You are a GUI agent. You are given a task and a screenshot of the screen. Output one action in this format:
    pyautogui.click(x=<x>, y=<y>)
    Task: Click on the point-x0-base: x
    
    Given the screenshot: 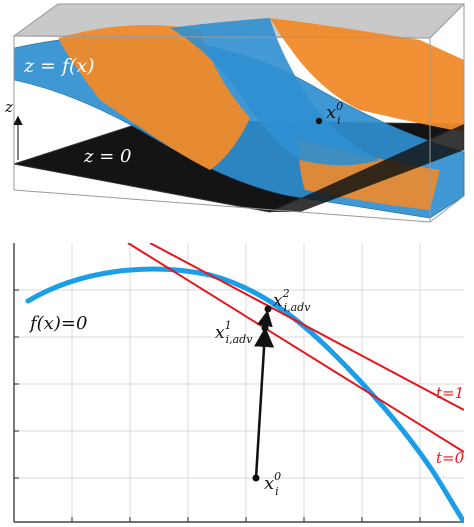 What is the action you would take?
    pyautogui.click(x=269, y=483)
    